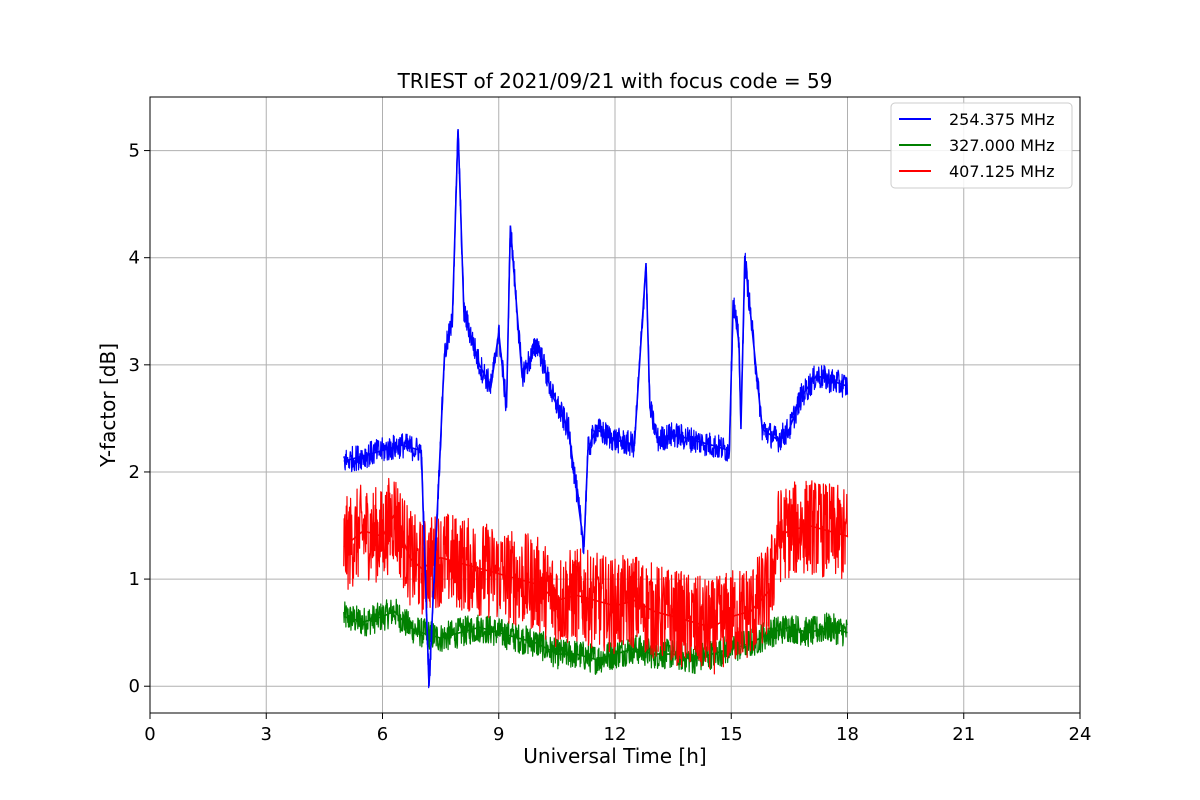 This screenshot has height=800, width=1200. I want to click on y-axis-label: Y-factor [dB], so click(108, 405).